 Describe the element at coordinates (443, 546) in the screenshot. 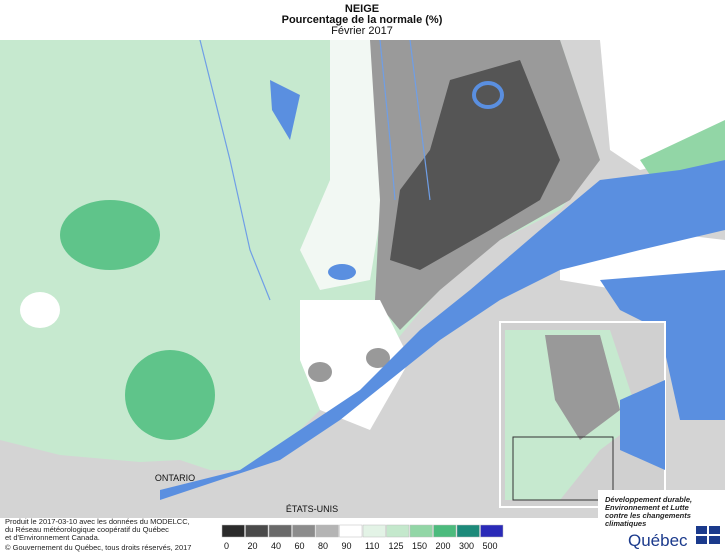

I see `legend-label: 200` at that location.